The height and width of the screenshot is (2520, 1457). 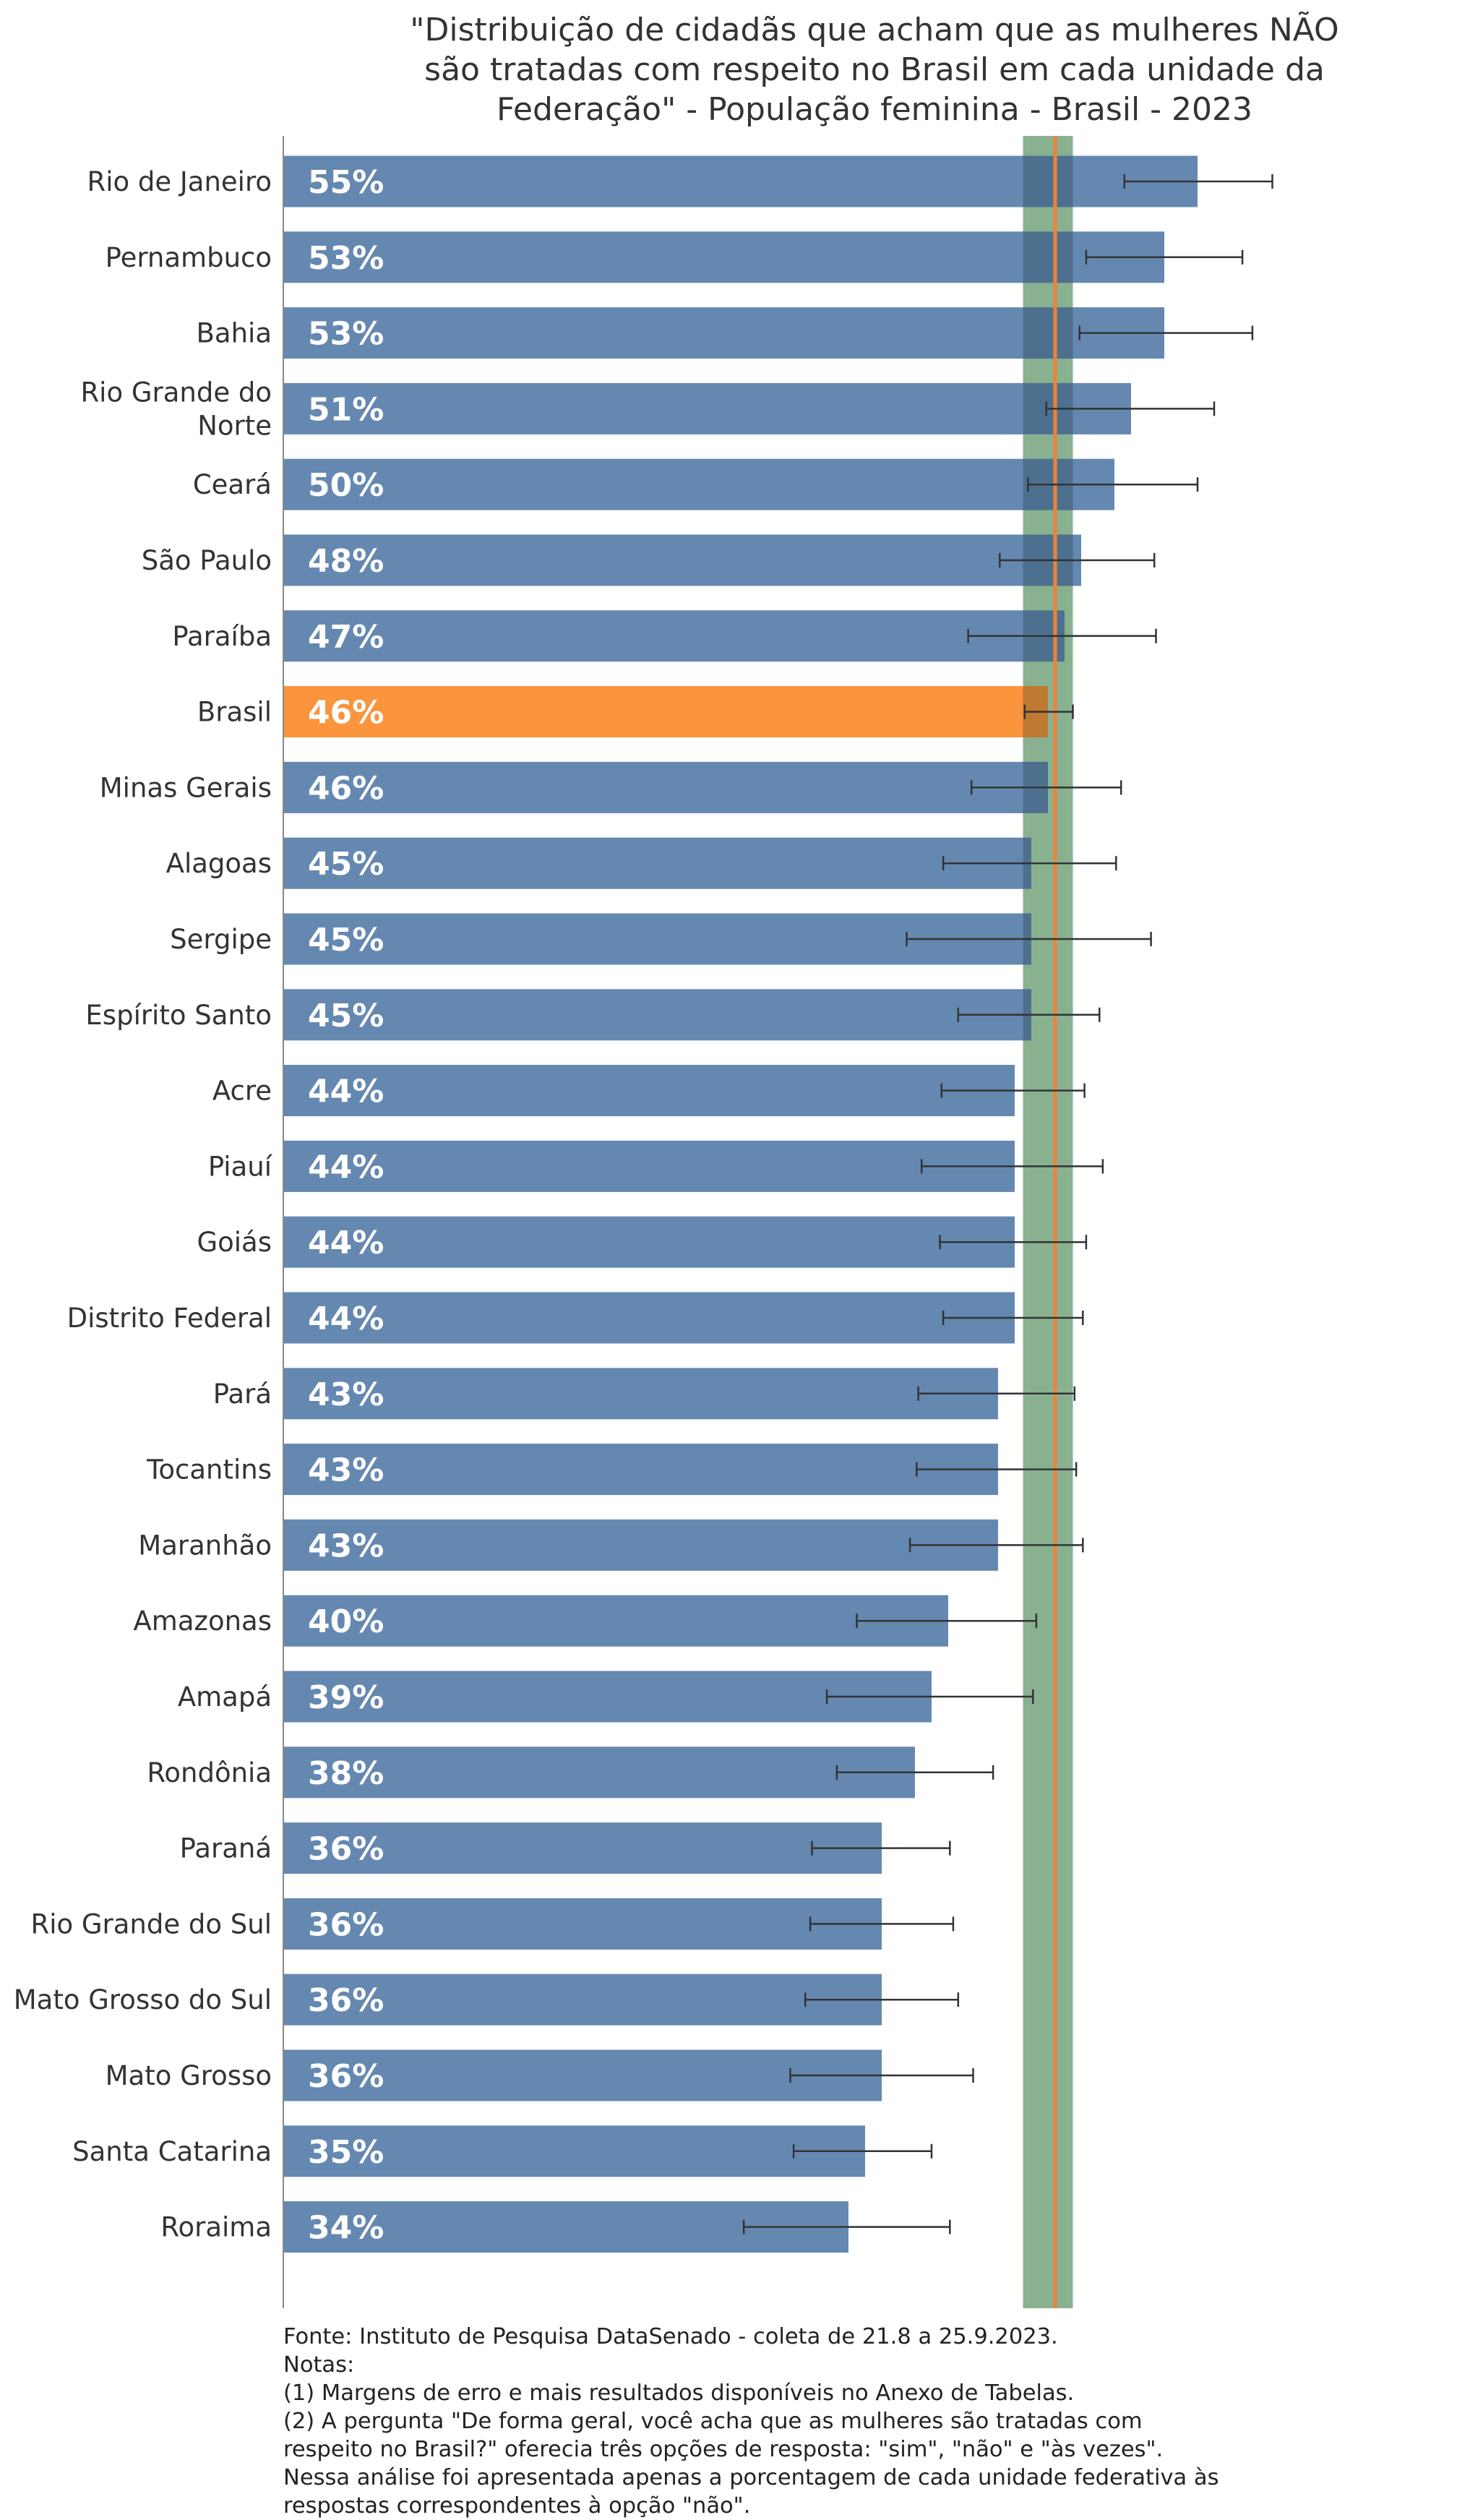 I want to click on category-label: Rondônia, so click(x=209, y=1772).